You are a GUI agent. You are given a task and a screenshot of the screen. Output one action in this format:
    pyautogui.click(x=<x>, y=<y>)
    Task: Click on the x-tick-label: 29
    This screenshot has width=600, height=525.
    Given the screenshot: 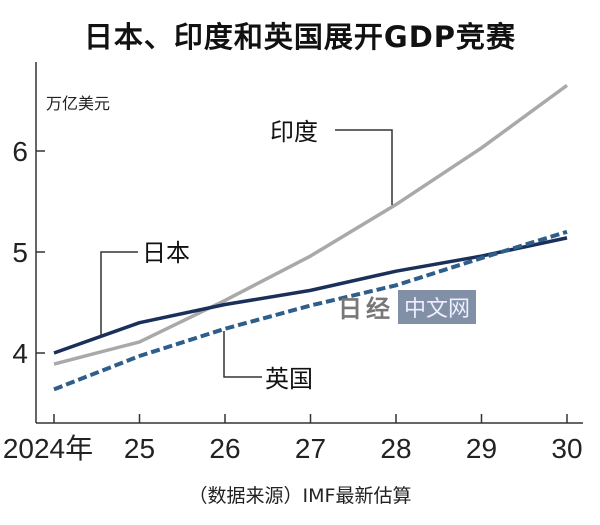 What is the action you would take?
    pyautogui.click(x=481, y=448)
    